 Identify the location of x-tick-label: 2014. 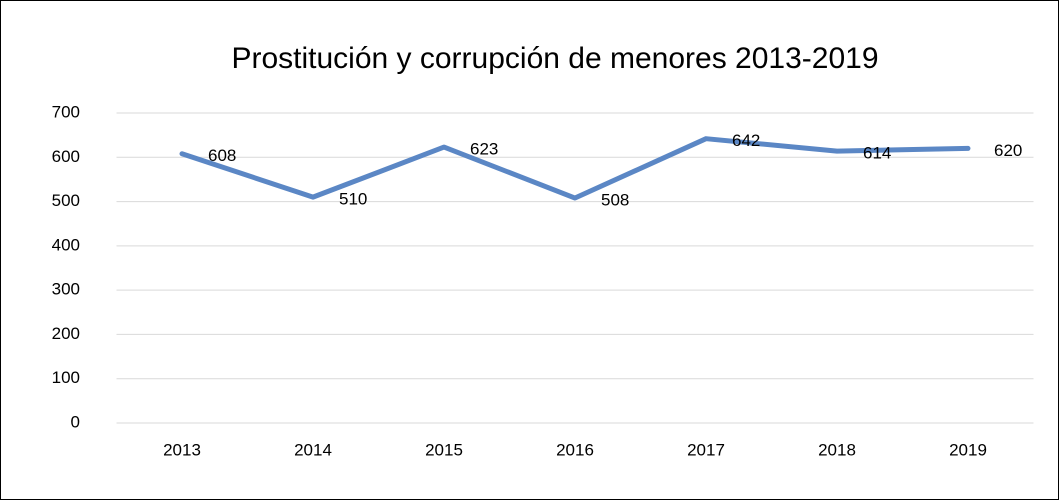
(313, 449).